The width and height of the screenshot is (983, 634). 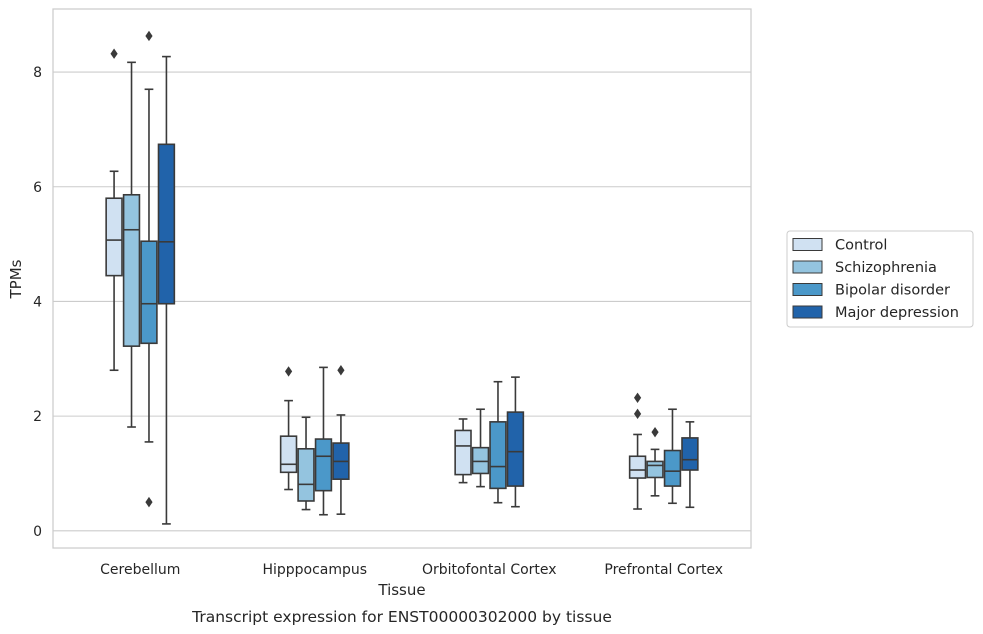 I want to click on y-tick-label: 6, so click(x=37, y=188).